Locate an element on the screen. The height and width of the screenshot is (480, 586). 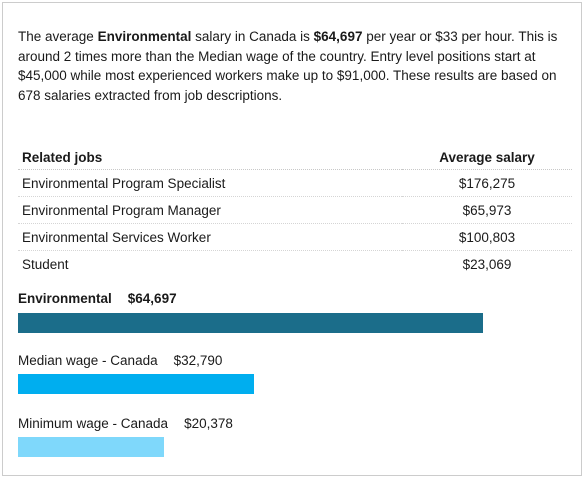
related-job-name: Environmental Program Specialist is located at coordinates (210, 183).